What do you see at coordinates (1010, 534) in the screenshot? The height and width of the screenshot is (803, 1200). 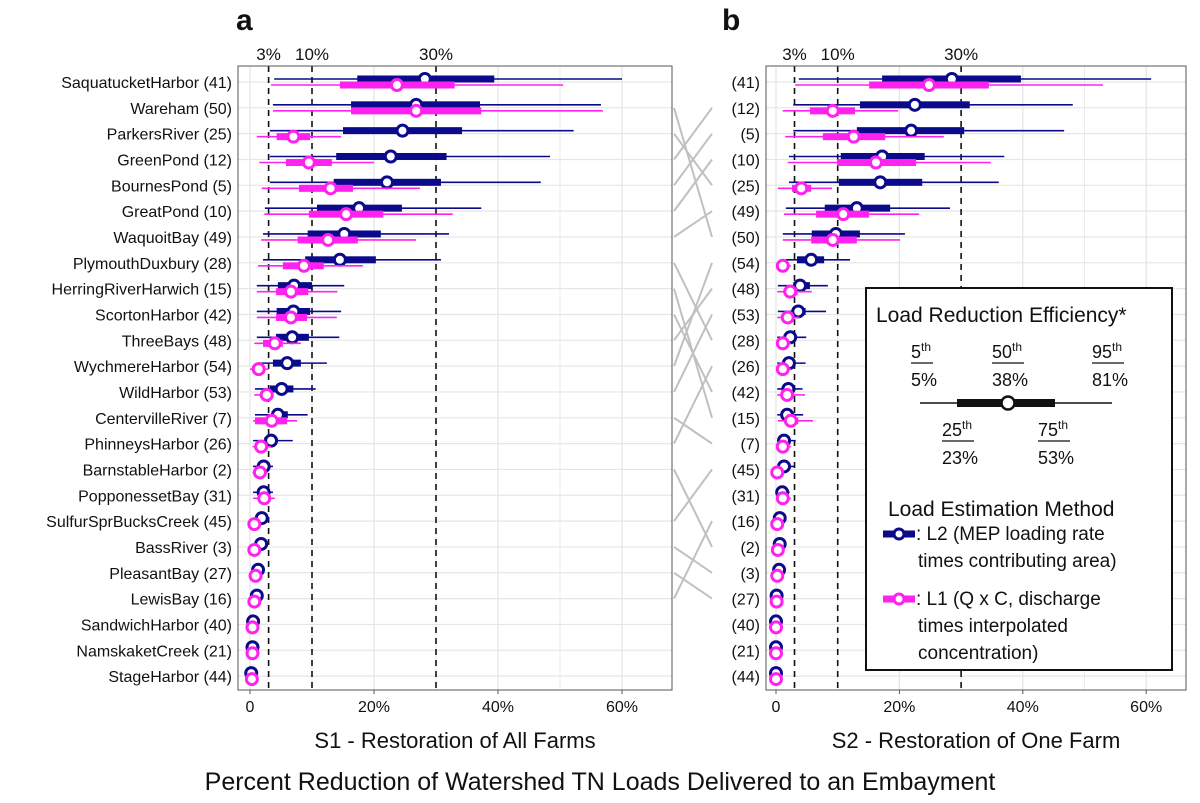 I see `legend-entry-text: : L2 (MEP loading rate` at bounding box center [1010, 534].